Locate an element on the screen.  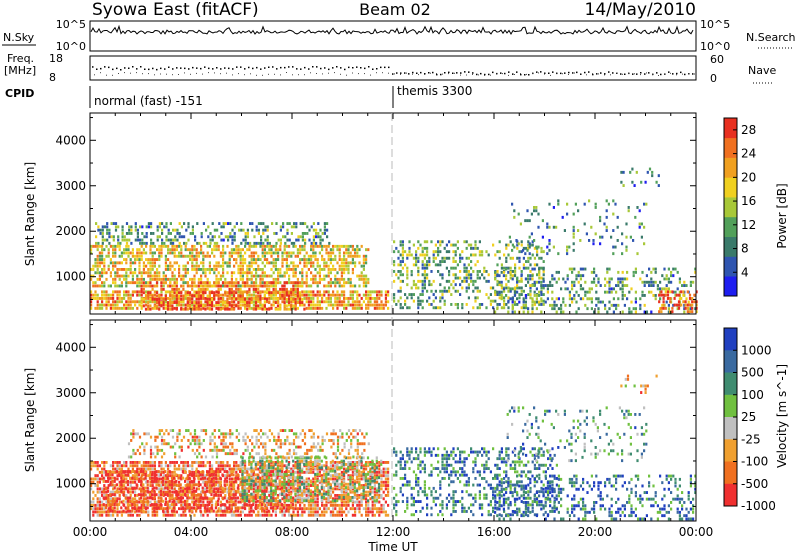
beam-title: Beam 02 is located at coordinates (395, 9).